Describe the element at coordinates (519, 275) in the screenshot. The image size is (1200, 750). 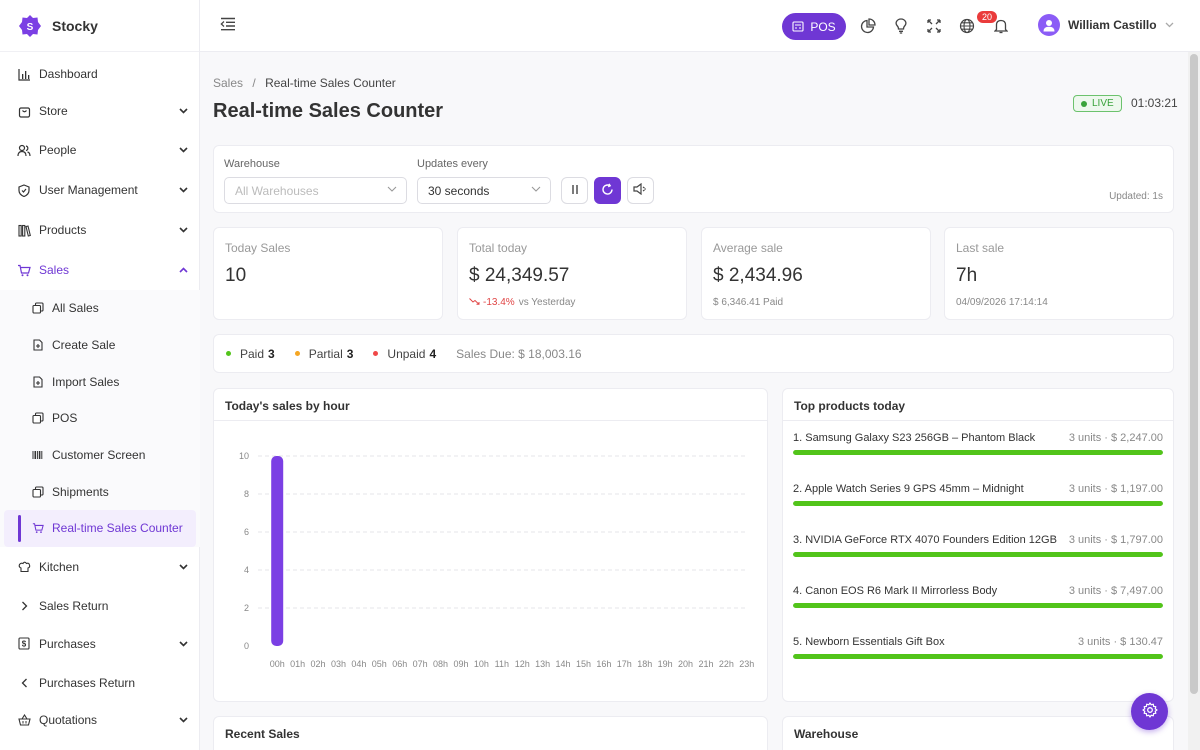
I see `stat-value: $ 24,349.57` at that location.